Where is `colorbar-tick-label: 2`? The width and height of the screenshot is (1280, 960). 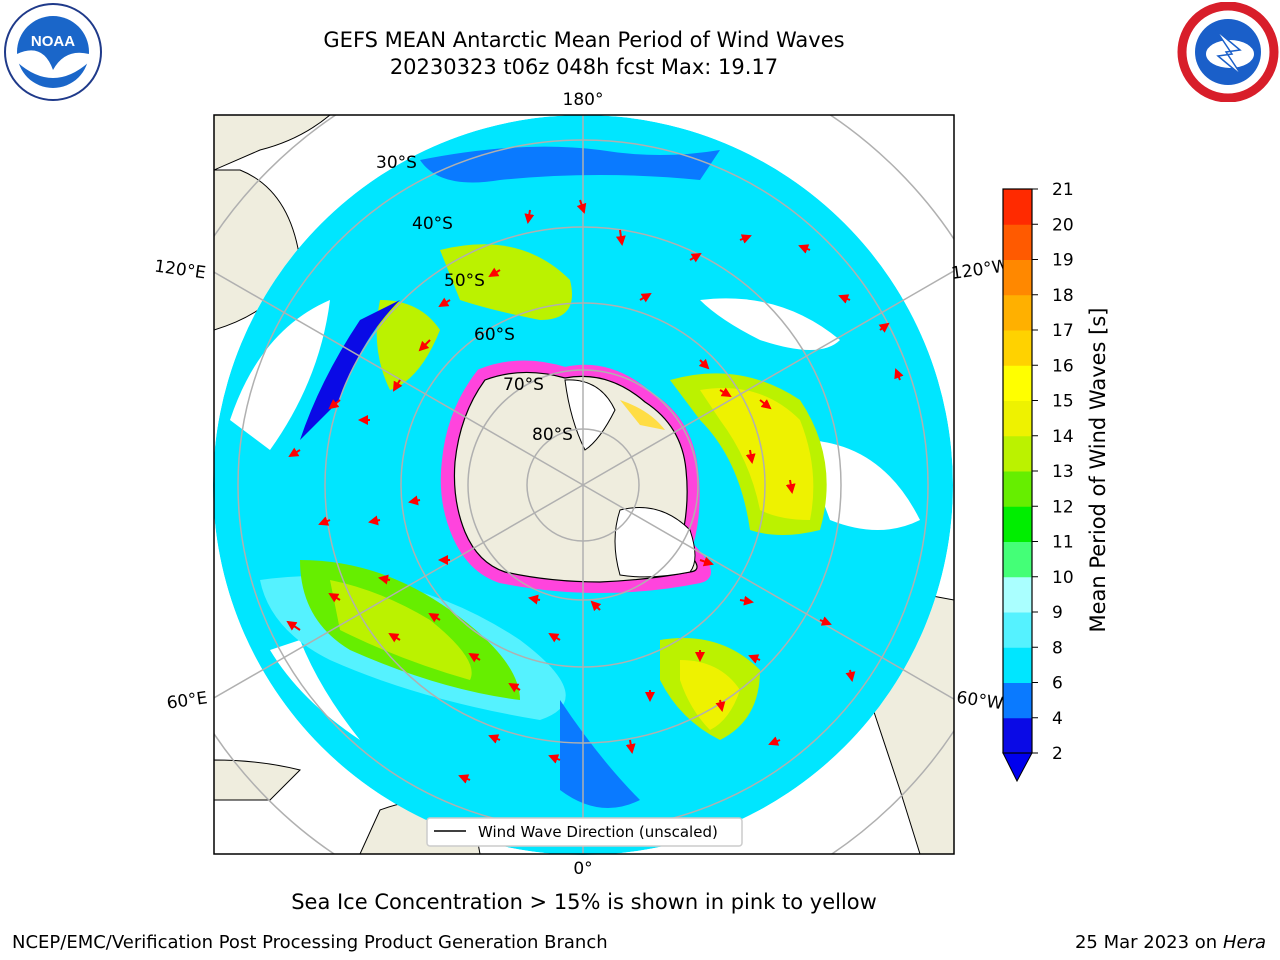
colorbar-tick-label: 2 is located at coordinates (1057, 754).